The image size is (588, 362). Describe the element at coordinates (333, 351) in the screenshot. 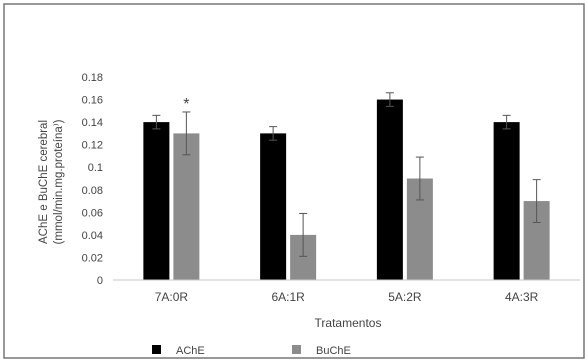

I see `legend-label-buche: BuChE` at that location.